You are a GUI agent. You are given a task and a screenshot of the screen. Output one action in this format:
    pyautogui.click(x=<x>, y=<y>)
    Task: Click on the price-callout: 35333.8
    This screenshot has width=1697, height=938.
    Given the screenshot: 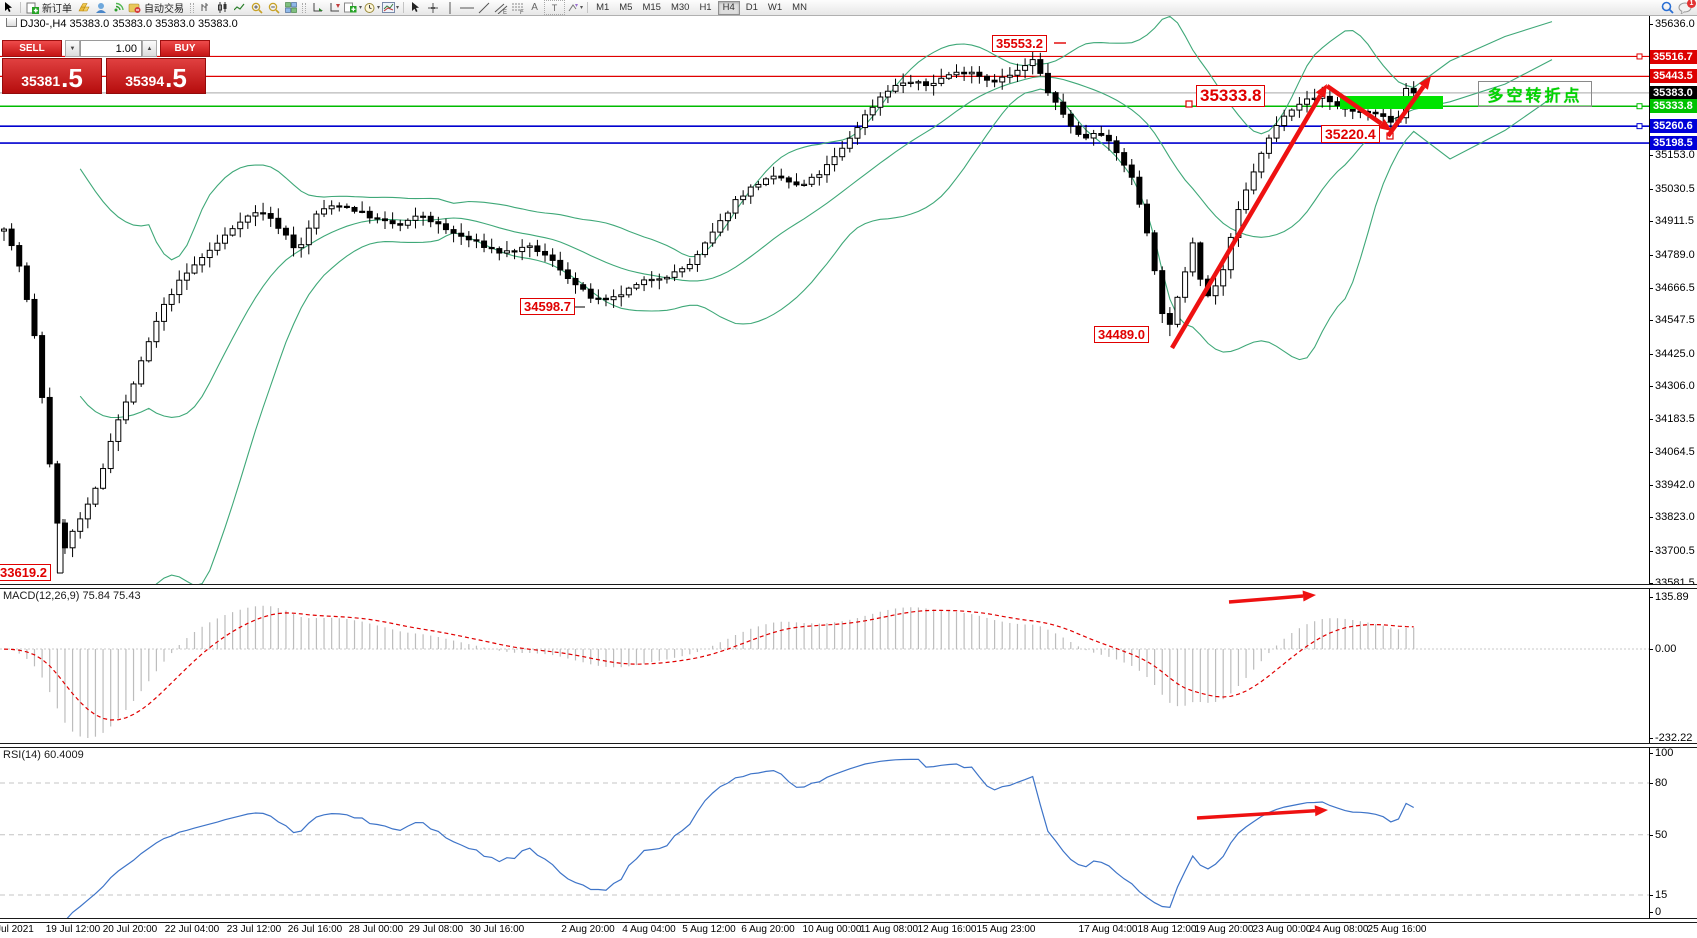 What is the action you would take?
    pyautogui.click(x=1231, y=96)
    